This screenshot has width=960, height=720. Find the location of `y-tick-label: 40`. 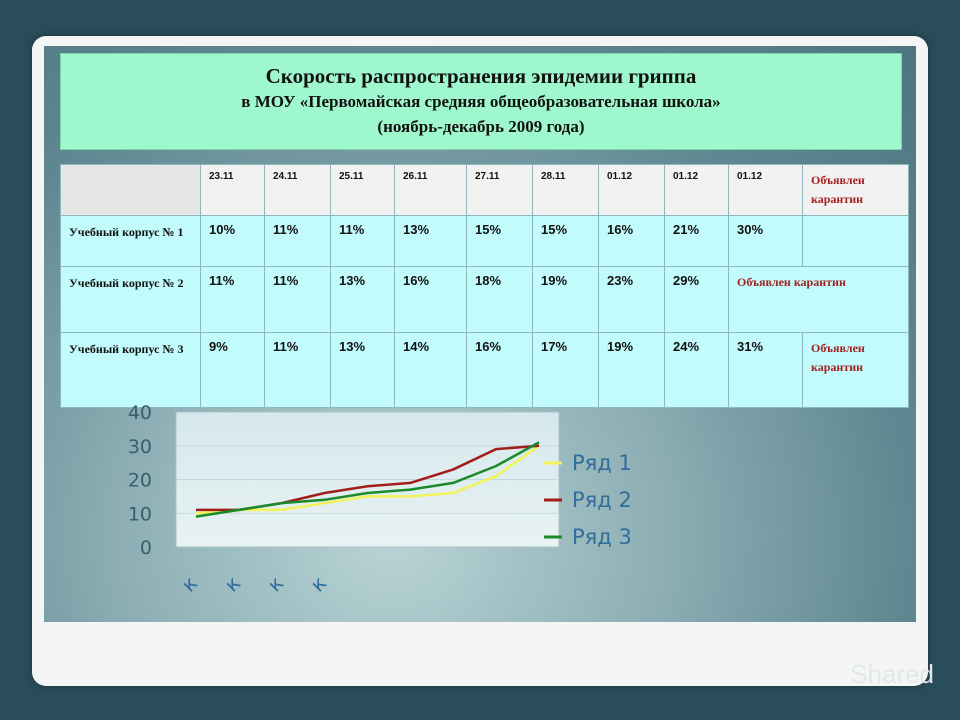

y-tick-label: 40 is located at coordinates (140, 413).